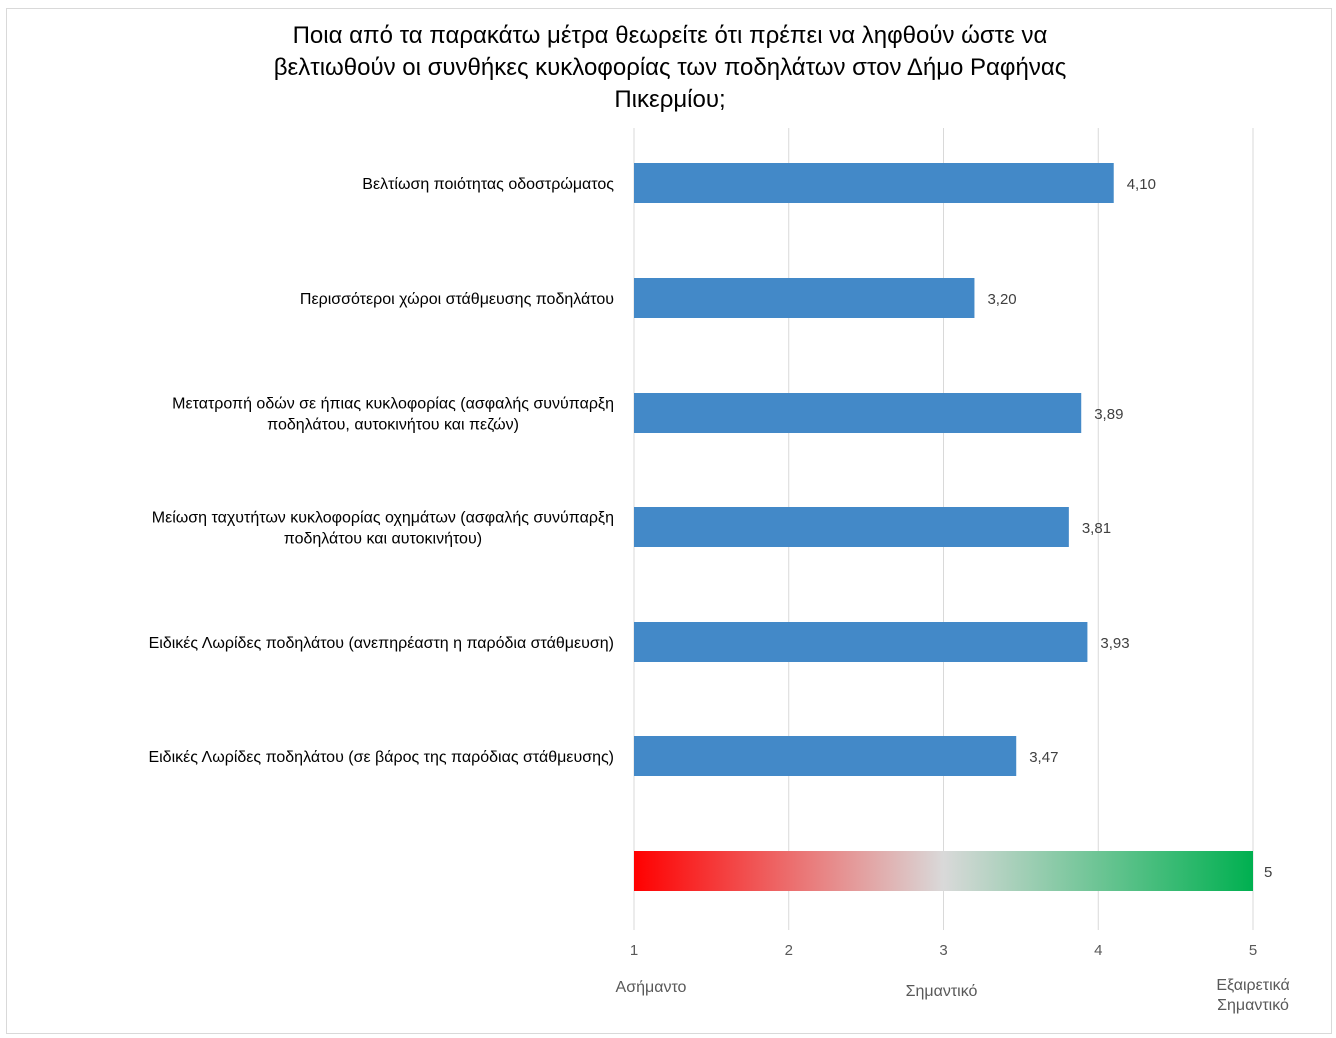  I want to click on x-tick-label: 5, so click(1253, 950).